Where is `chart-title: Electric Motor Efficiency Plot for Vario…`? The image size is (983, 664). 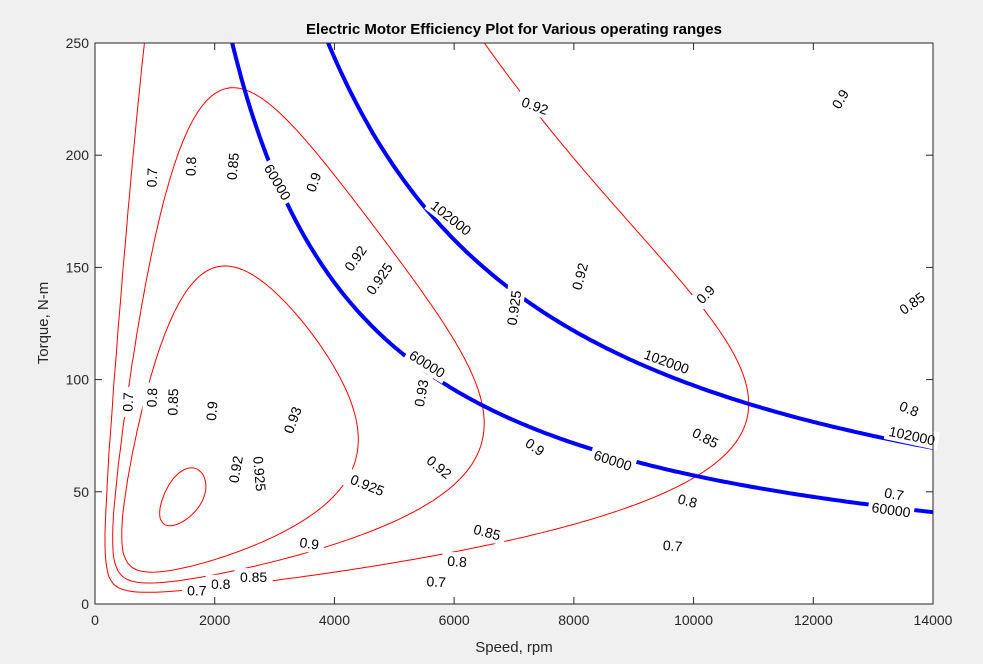
chart-title: Electric Motor Efficiency Plot for Vario… is located at coordinates (514, 29).